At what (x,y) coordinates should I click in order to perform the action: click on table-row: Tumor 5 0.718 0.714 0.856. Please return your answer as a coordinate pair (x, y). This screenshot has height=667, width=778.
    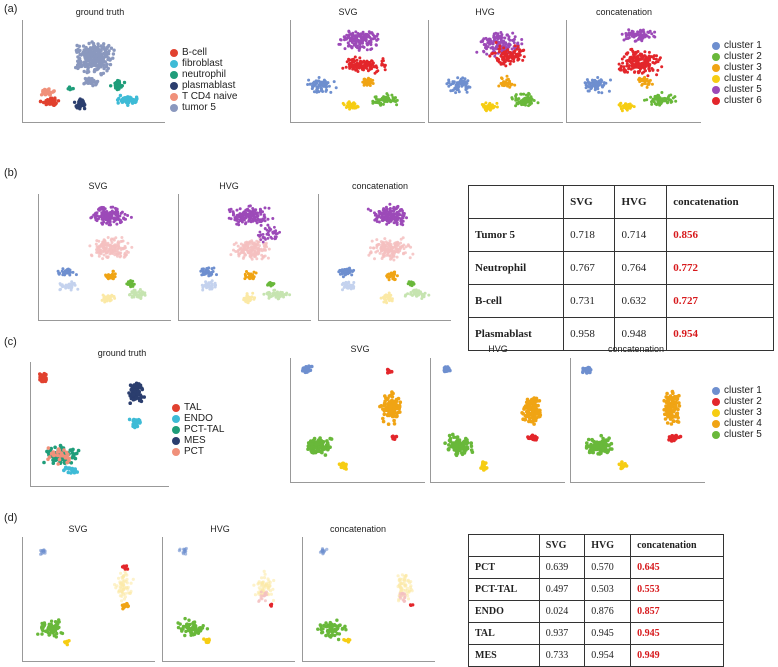
    Looking at the image, I should click on (620, 235).